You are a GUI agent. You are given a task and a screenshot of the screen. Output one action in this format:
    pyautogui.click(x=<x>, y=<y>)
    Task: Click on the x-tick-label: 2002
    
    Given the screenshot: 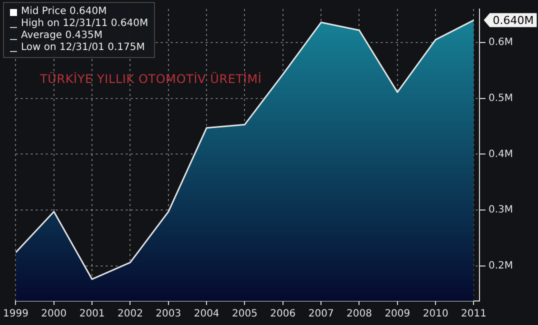 What is the action you would take?
    pyautogui.click(x=130, y=314)
    